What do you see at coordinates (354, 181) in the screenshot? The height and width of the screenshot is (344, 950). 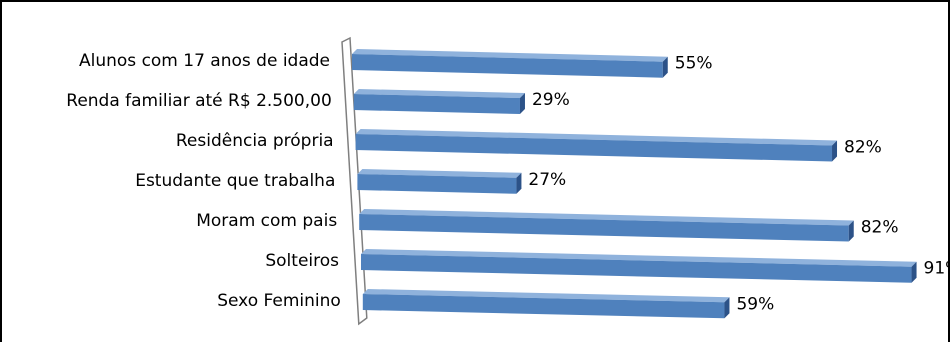 I see `axis-wall` at bounding box center [354, 181].